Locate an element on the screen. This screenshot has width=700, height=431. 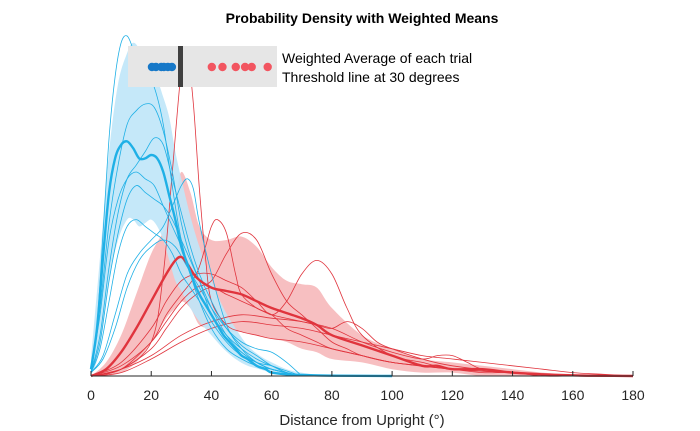
x-tick-label-180: 180 is located at coordinates (633, 395).